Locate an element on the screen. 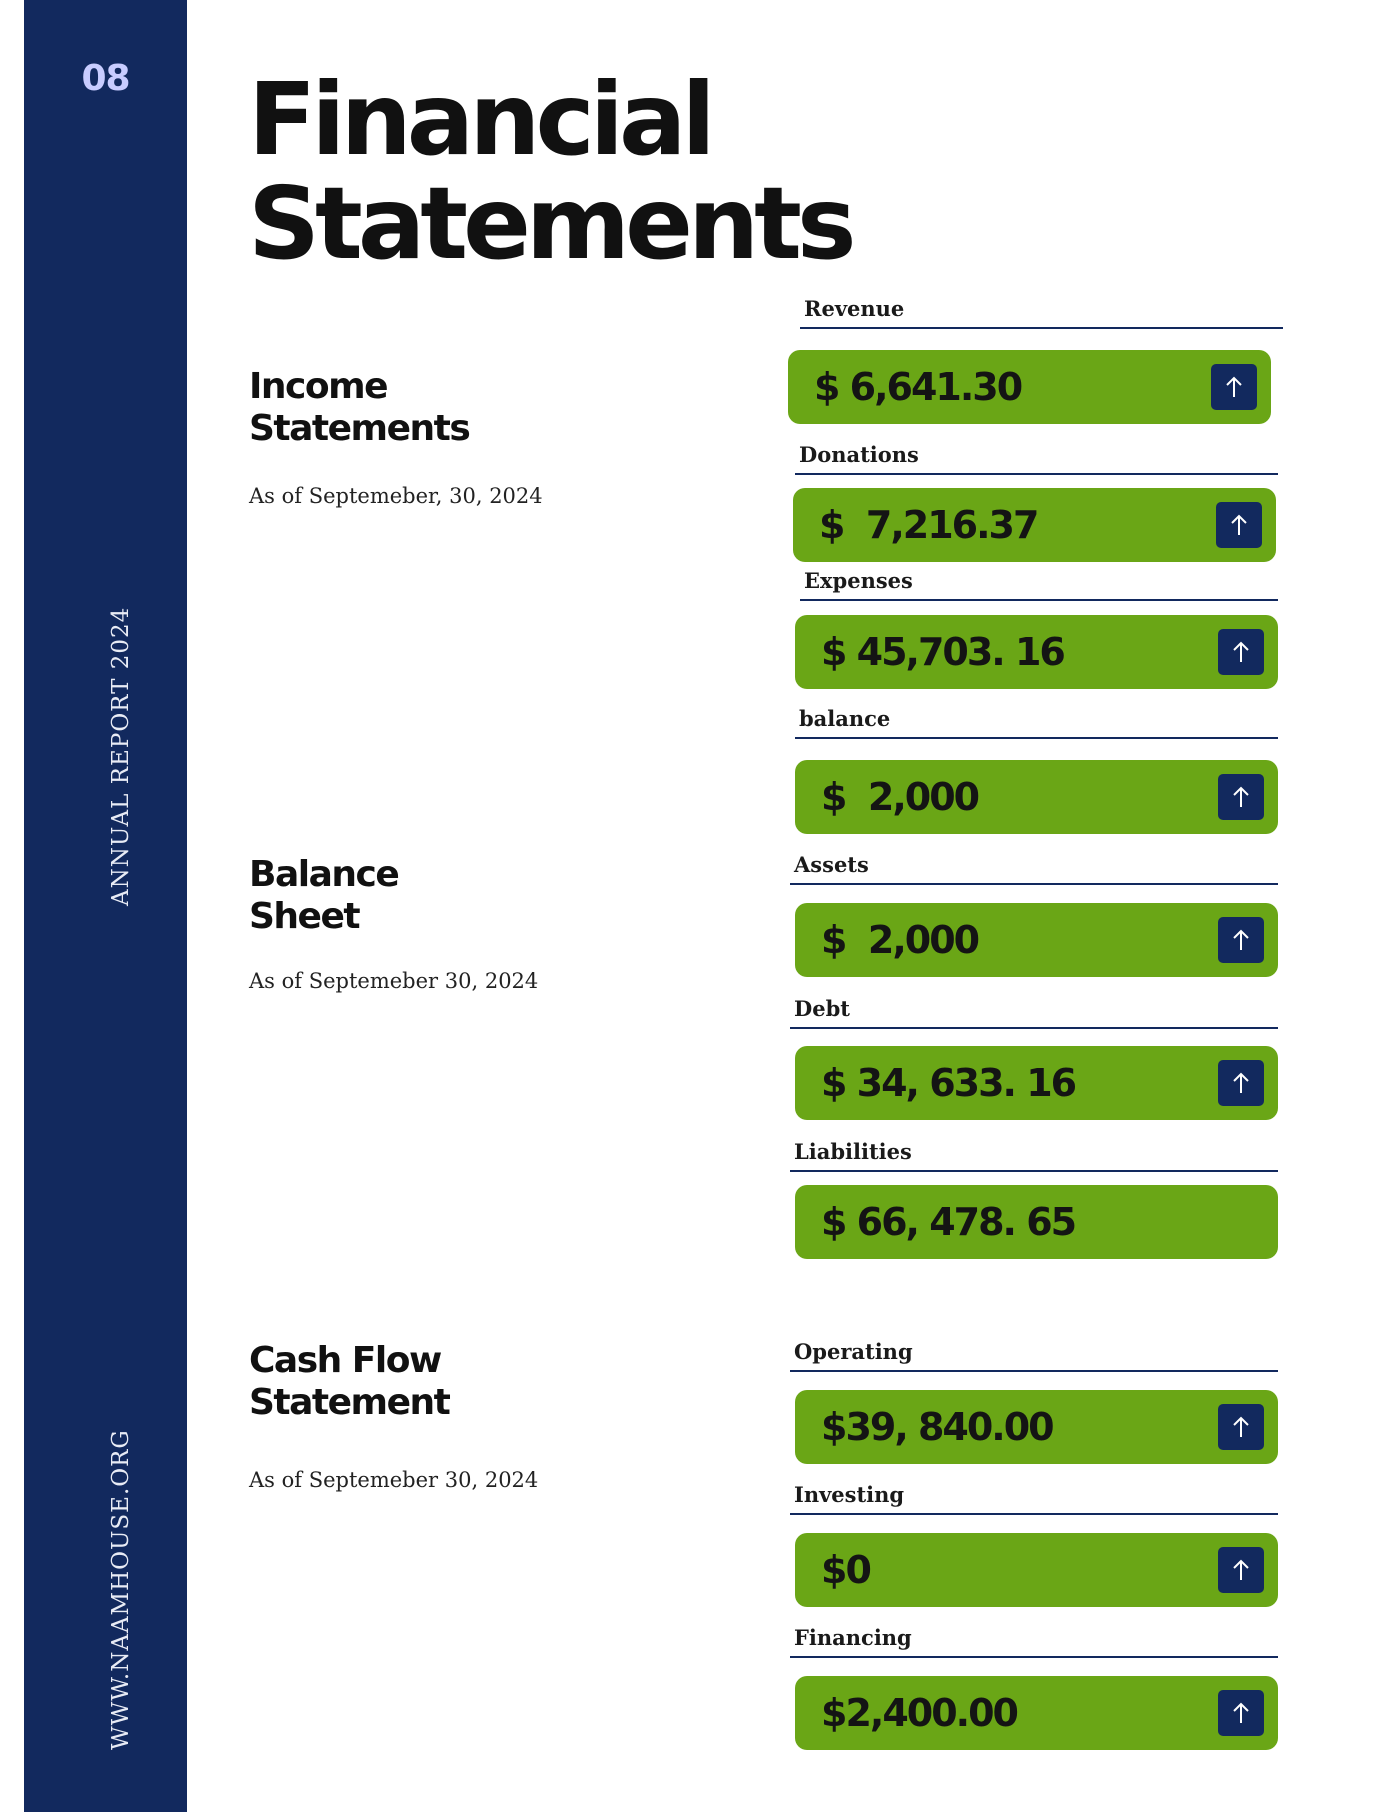  liabilities-value: $ 66, 478. 65 is located at coordinates (949, 1222).